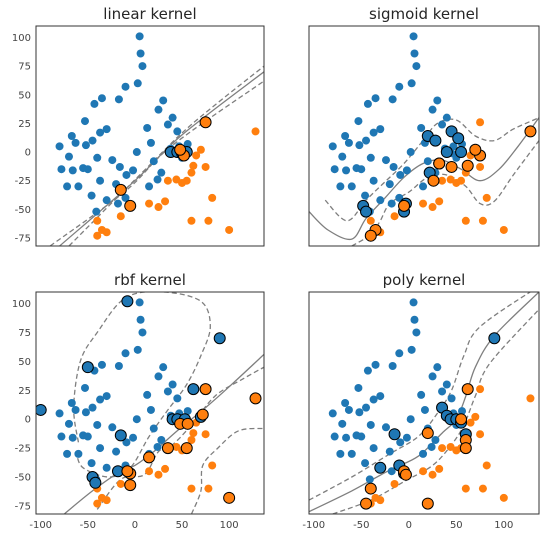  Describe the element at coordinates (24, 333) in the screenshot. I see `y-tick-label: 75` at that location.